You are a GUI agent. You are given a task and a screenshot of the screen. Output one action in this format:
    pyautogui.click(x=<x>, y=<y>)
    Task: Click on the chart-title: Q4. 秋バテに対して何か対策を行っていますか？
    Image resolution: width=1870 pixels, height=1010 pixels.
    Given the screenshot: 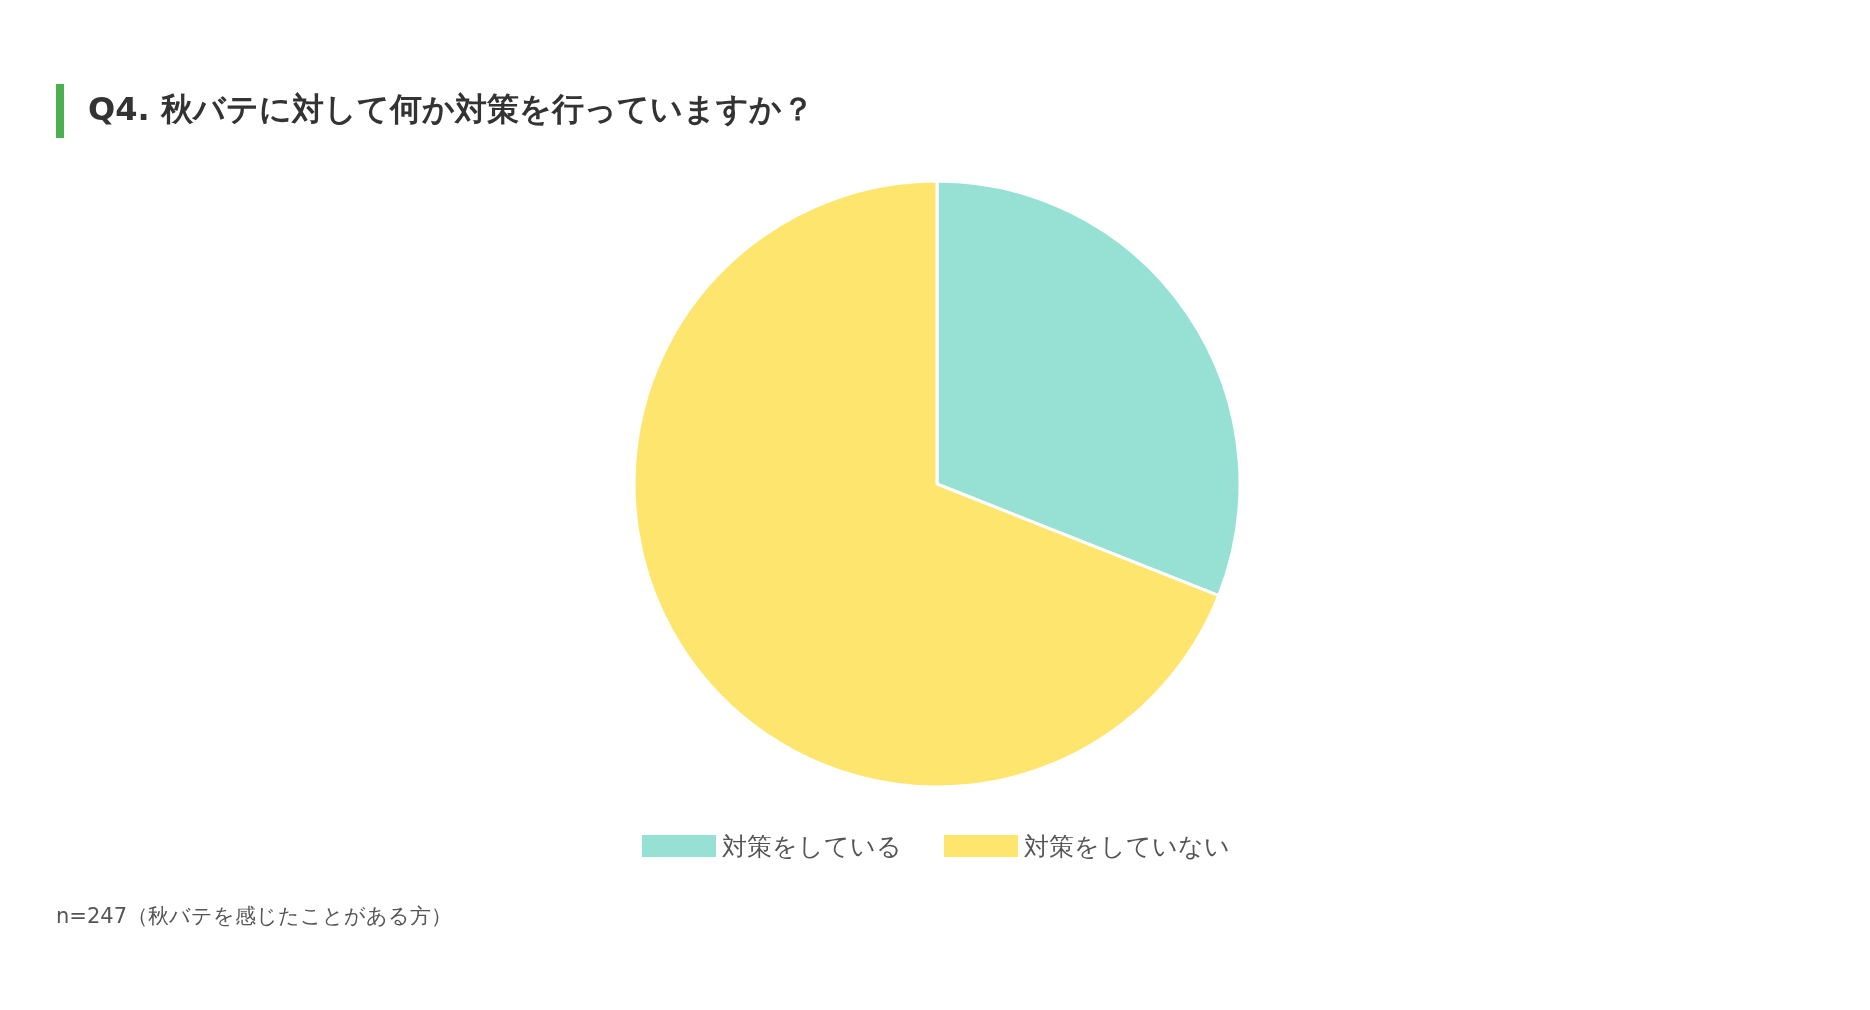 What is the action you would take?
    pyautogui.click(x=451, y=109)
    